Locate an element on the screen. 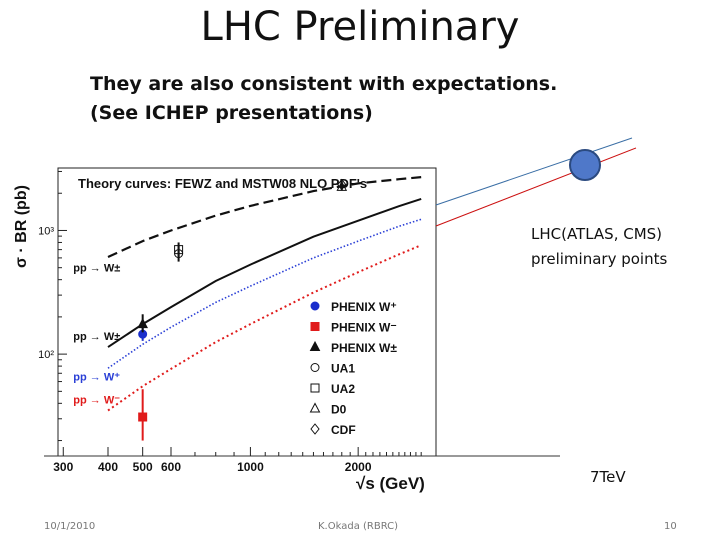 This screenshot has width=720, height=540. data-point-ua1 is located at coordinates (179, 254).